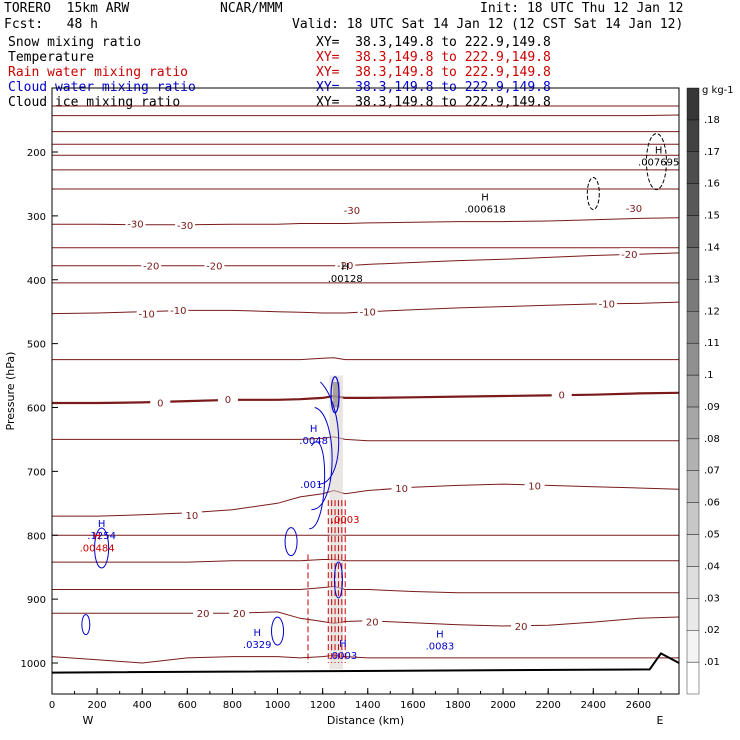  Describe the element at coordinates (712, 598) in the screenshot. I see `colorbar-tick-label: .03` at that location.